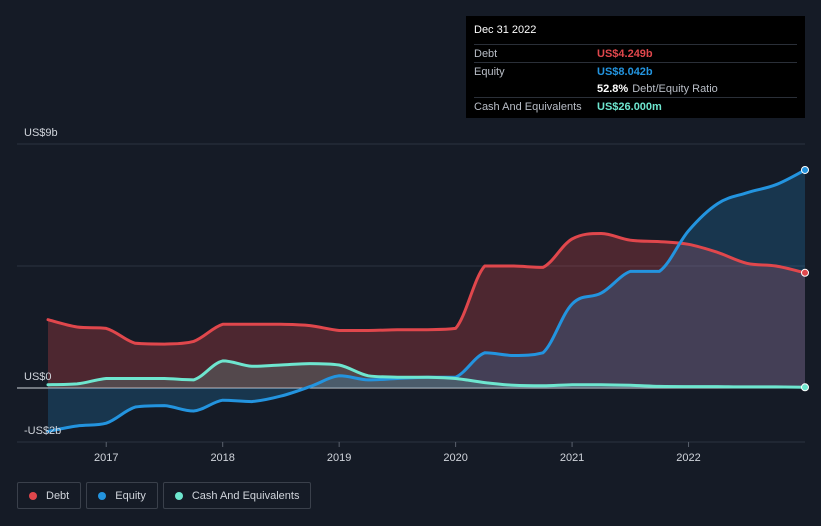 This screenshot has width=821, height=526. Describe the element at coordinates (222, 458) in the screenshot. I see `x-tick-label: 2018` at that location.